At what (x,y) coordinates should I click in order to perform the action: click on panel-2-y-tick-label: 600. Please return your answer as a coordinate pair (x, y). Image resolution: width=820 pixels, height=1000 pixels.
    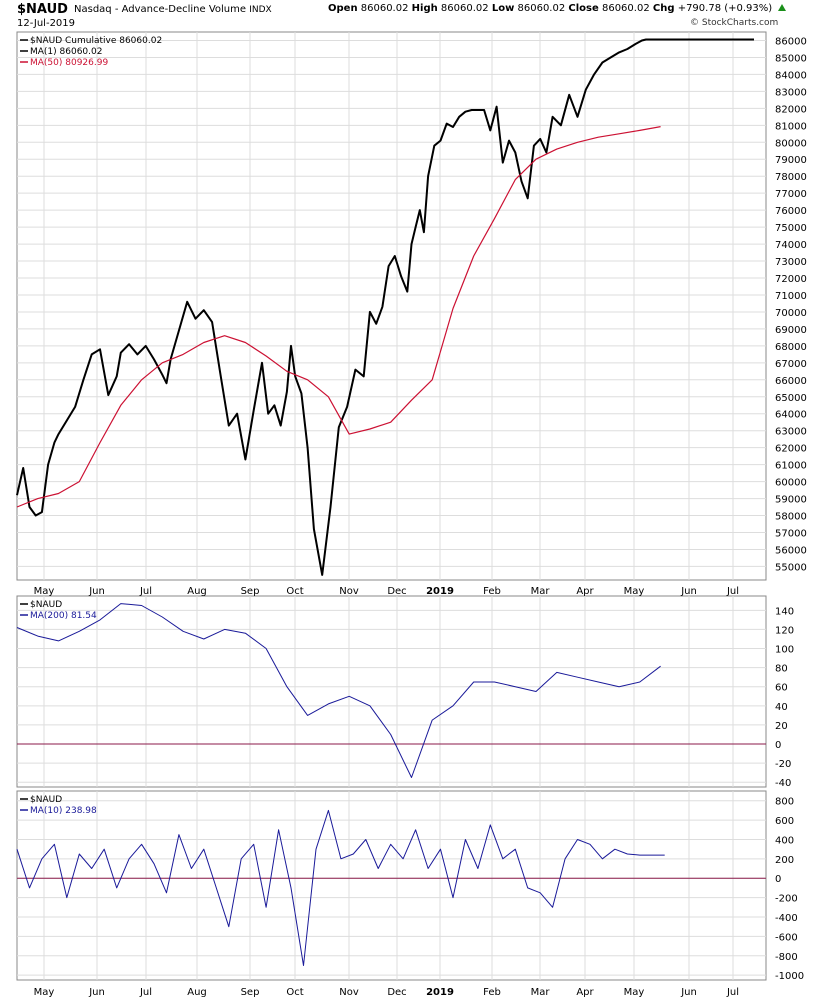
    Looking at the image, I should click on (784, 821).